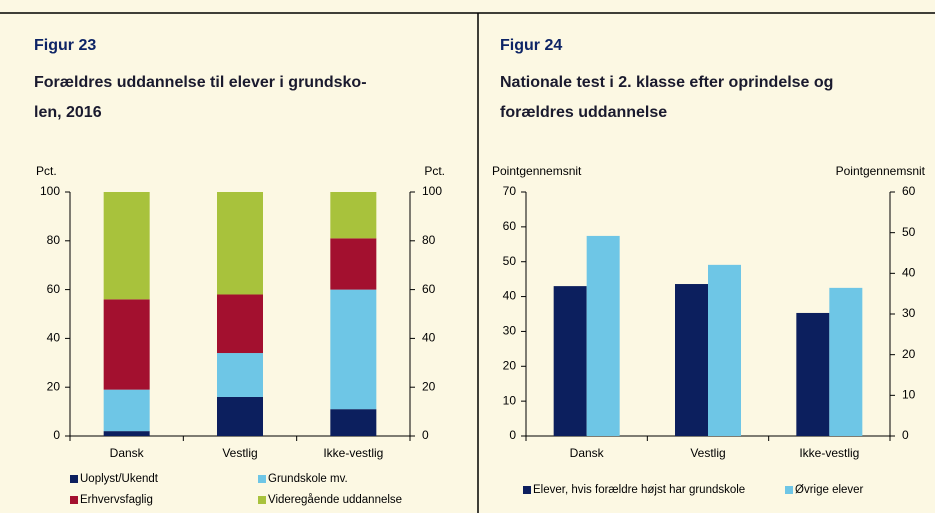 This screenshot has width=935, height=513. Describe the element at coordinates (335, 500) in the screenshot. I see `legend-label: Videregående uddannelse` at that location.